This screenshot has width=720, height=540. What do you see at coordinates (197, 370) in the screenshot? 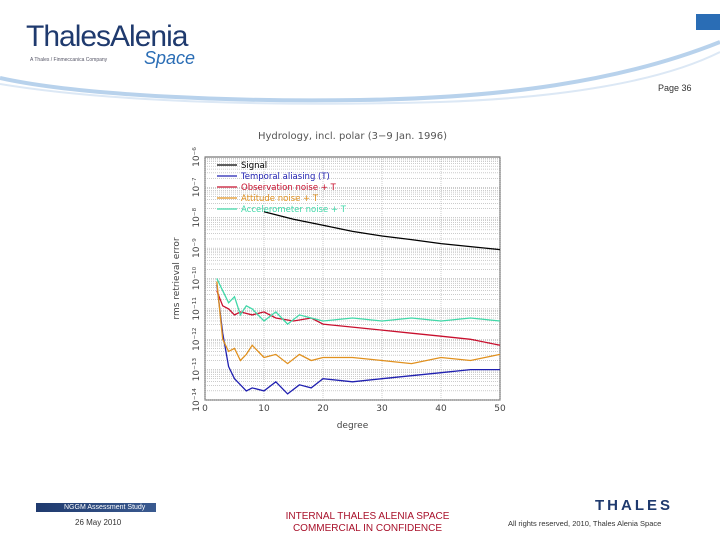
I see `y-tick-label: 10⁻¹³` at bounding box center [197, 370].